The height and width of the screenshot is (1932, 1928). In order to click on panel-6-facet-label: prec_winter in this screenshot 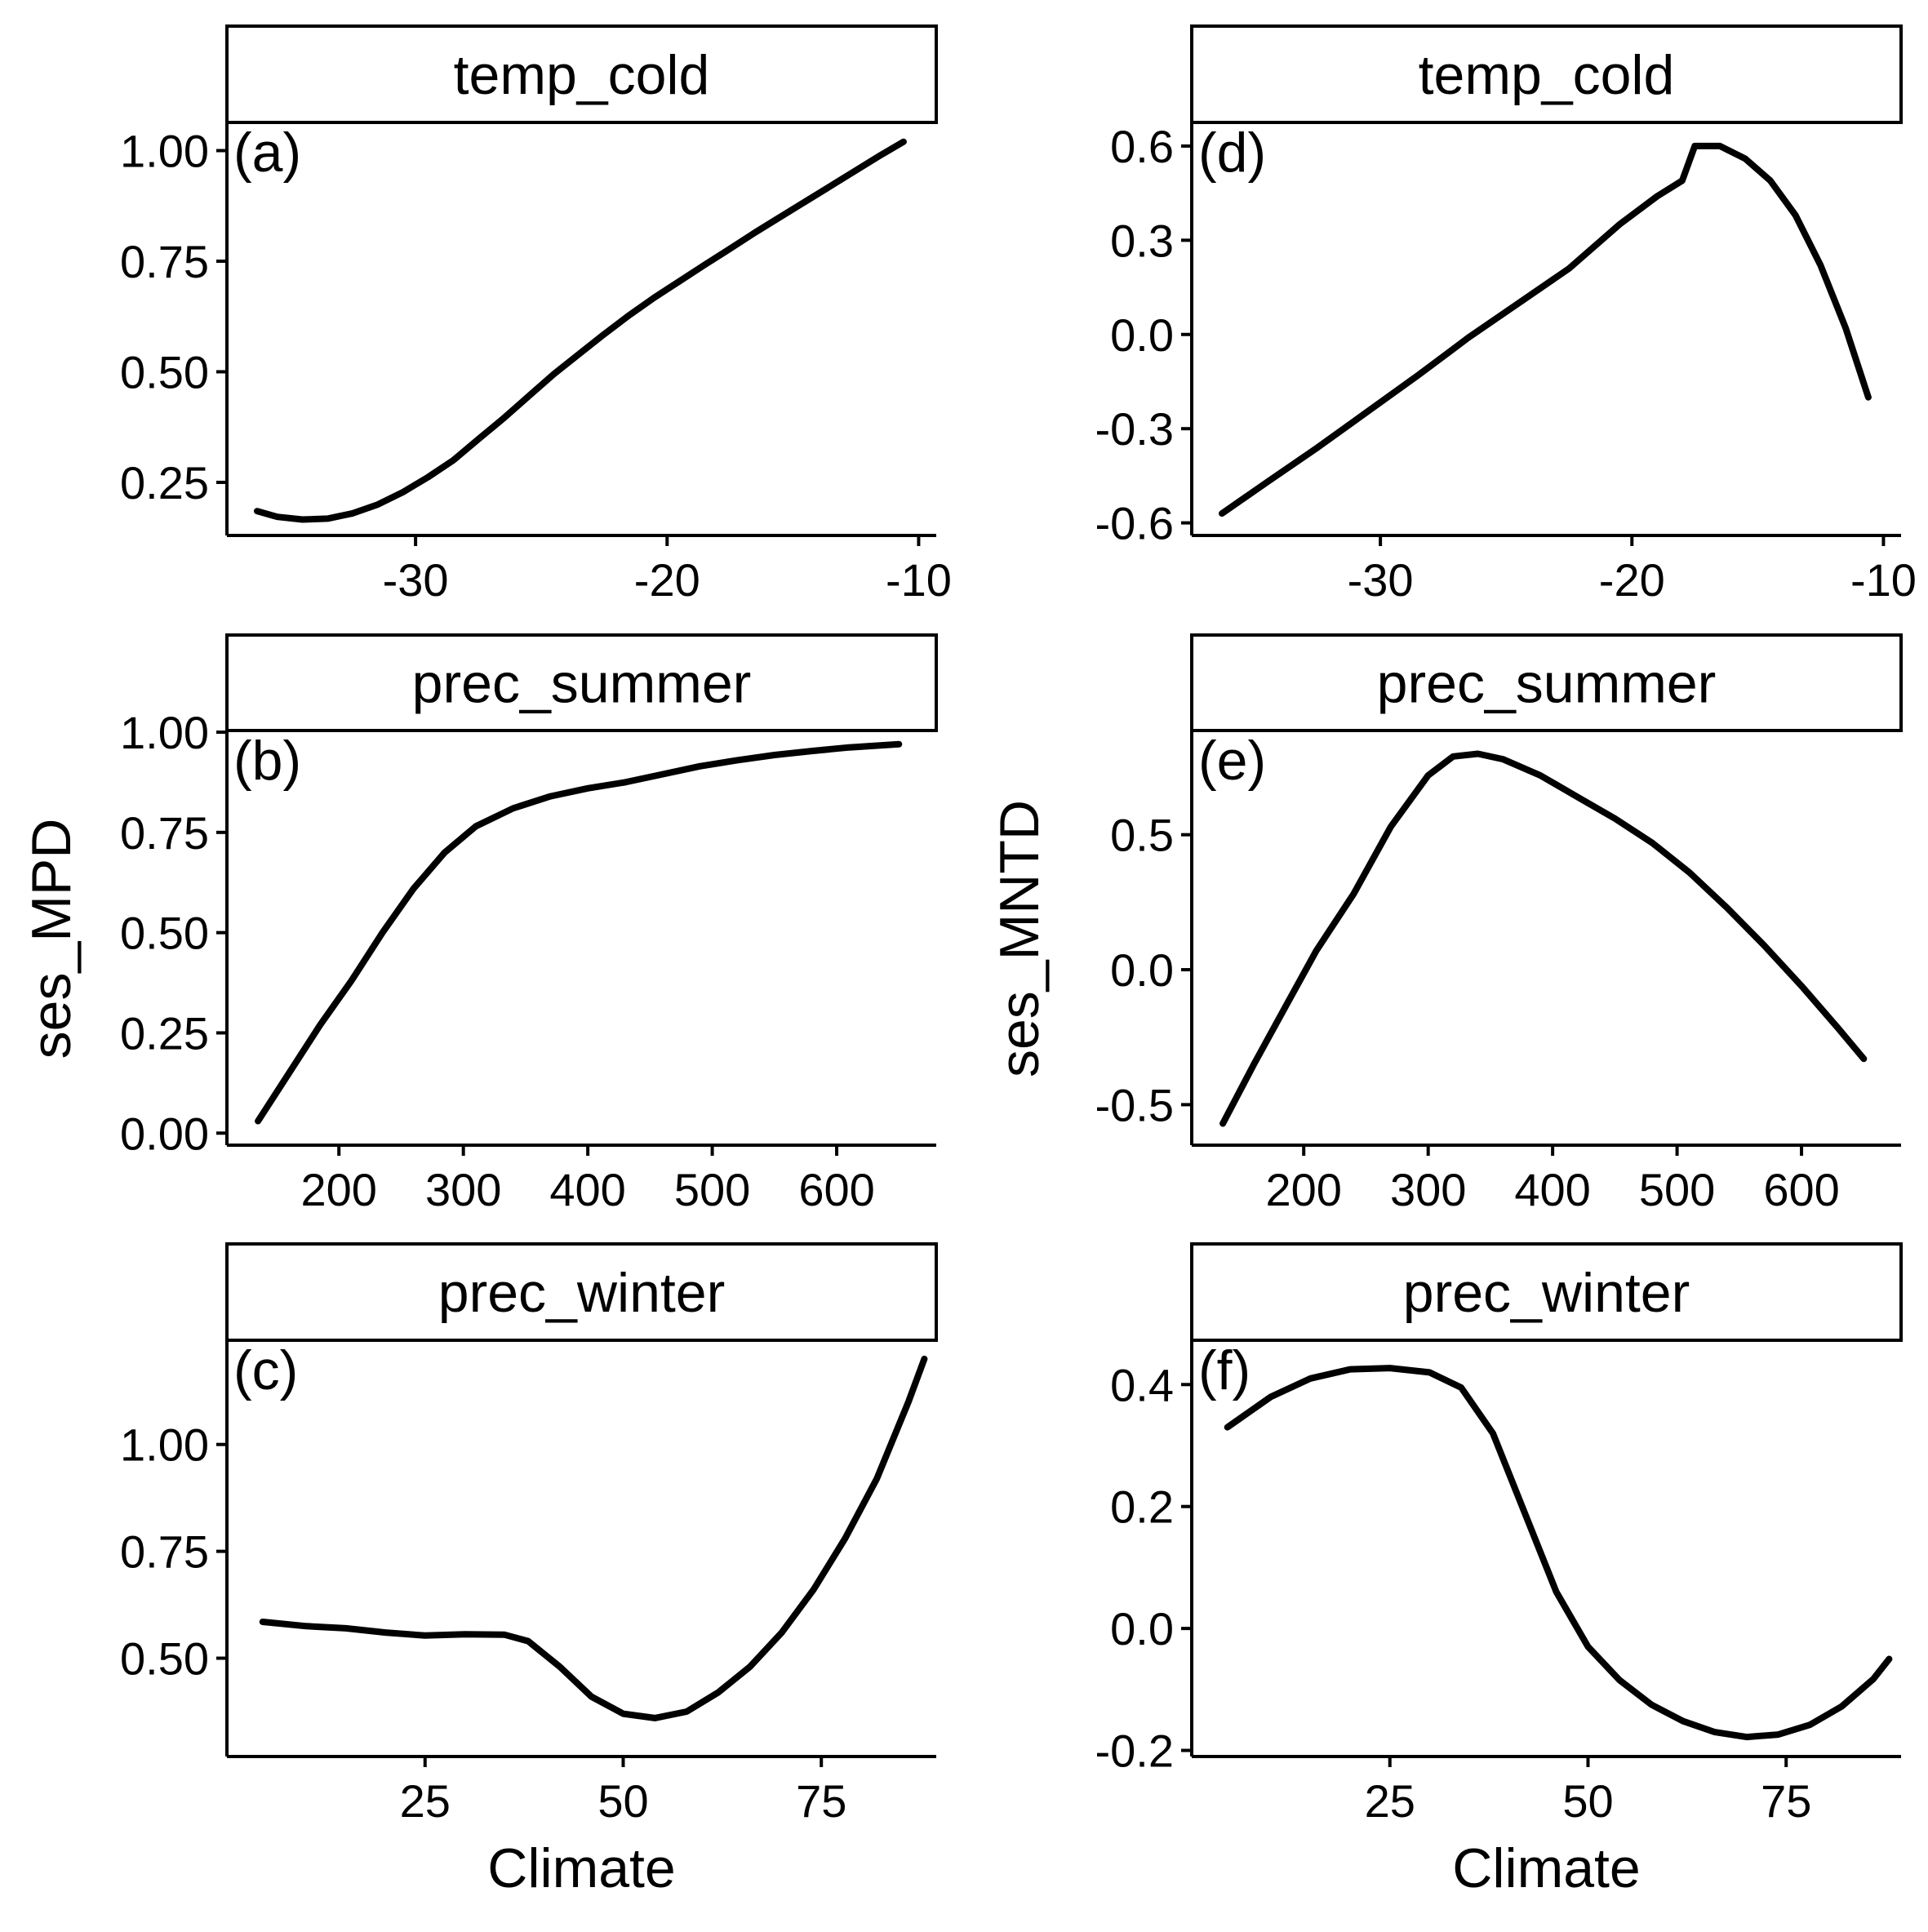, I will do `click(1547, 1293)`.